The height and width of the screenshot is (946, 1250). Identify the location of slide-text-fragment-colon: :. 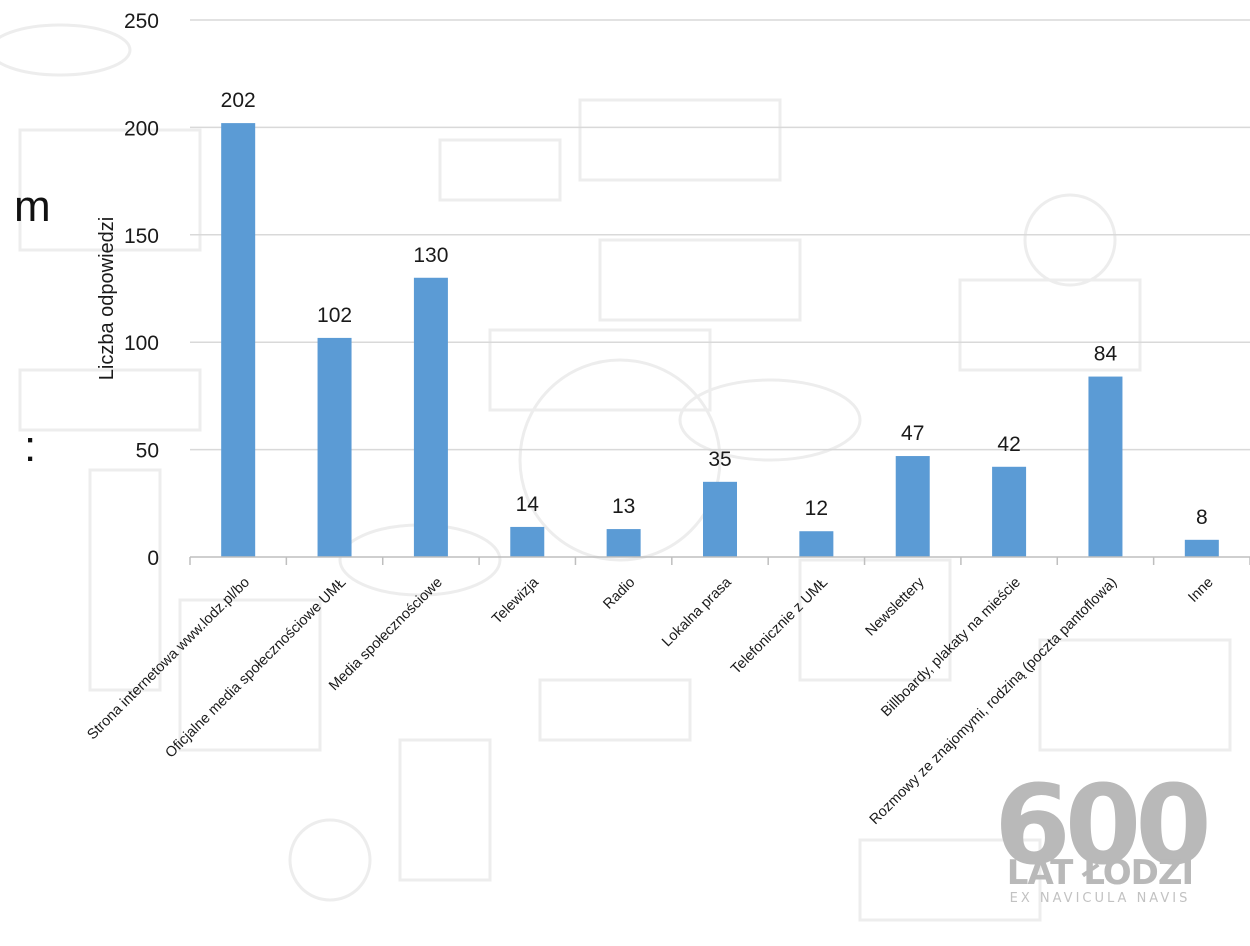
(30, 446).